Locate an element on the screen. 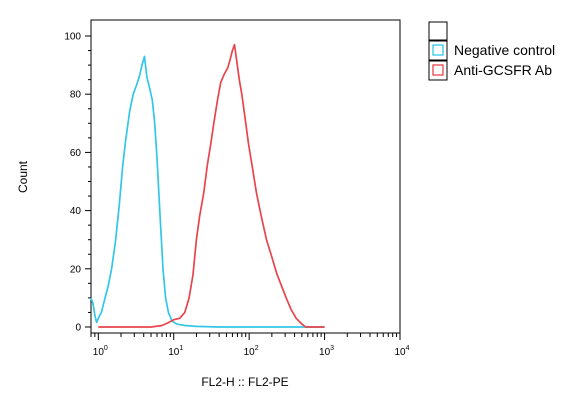  legend-entries: Negative control Anti-GCSFR Ab is located at coordinates (491, 60).